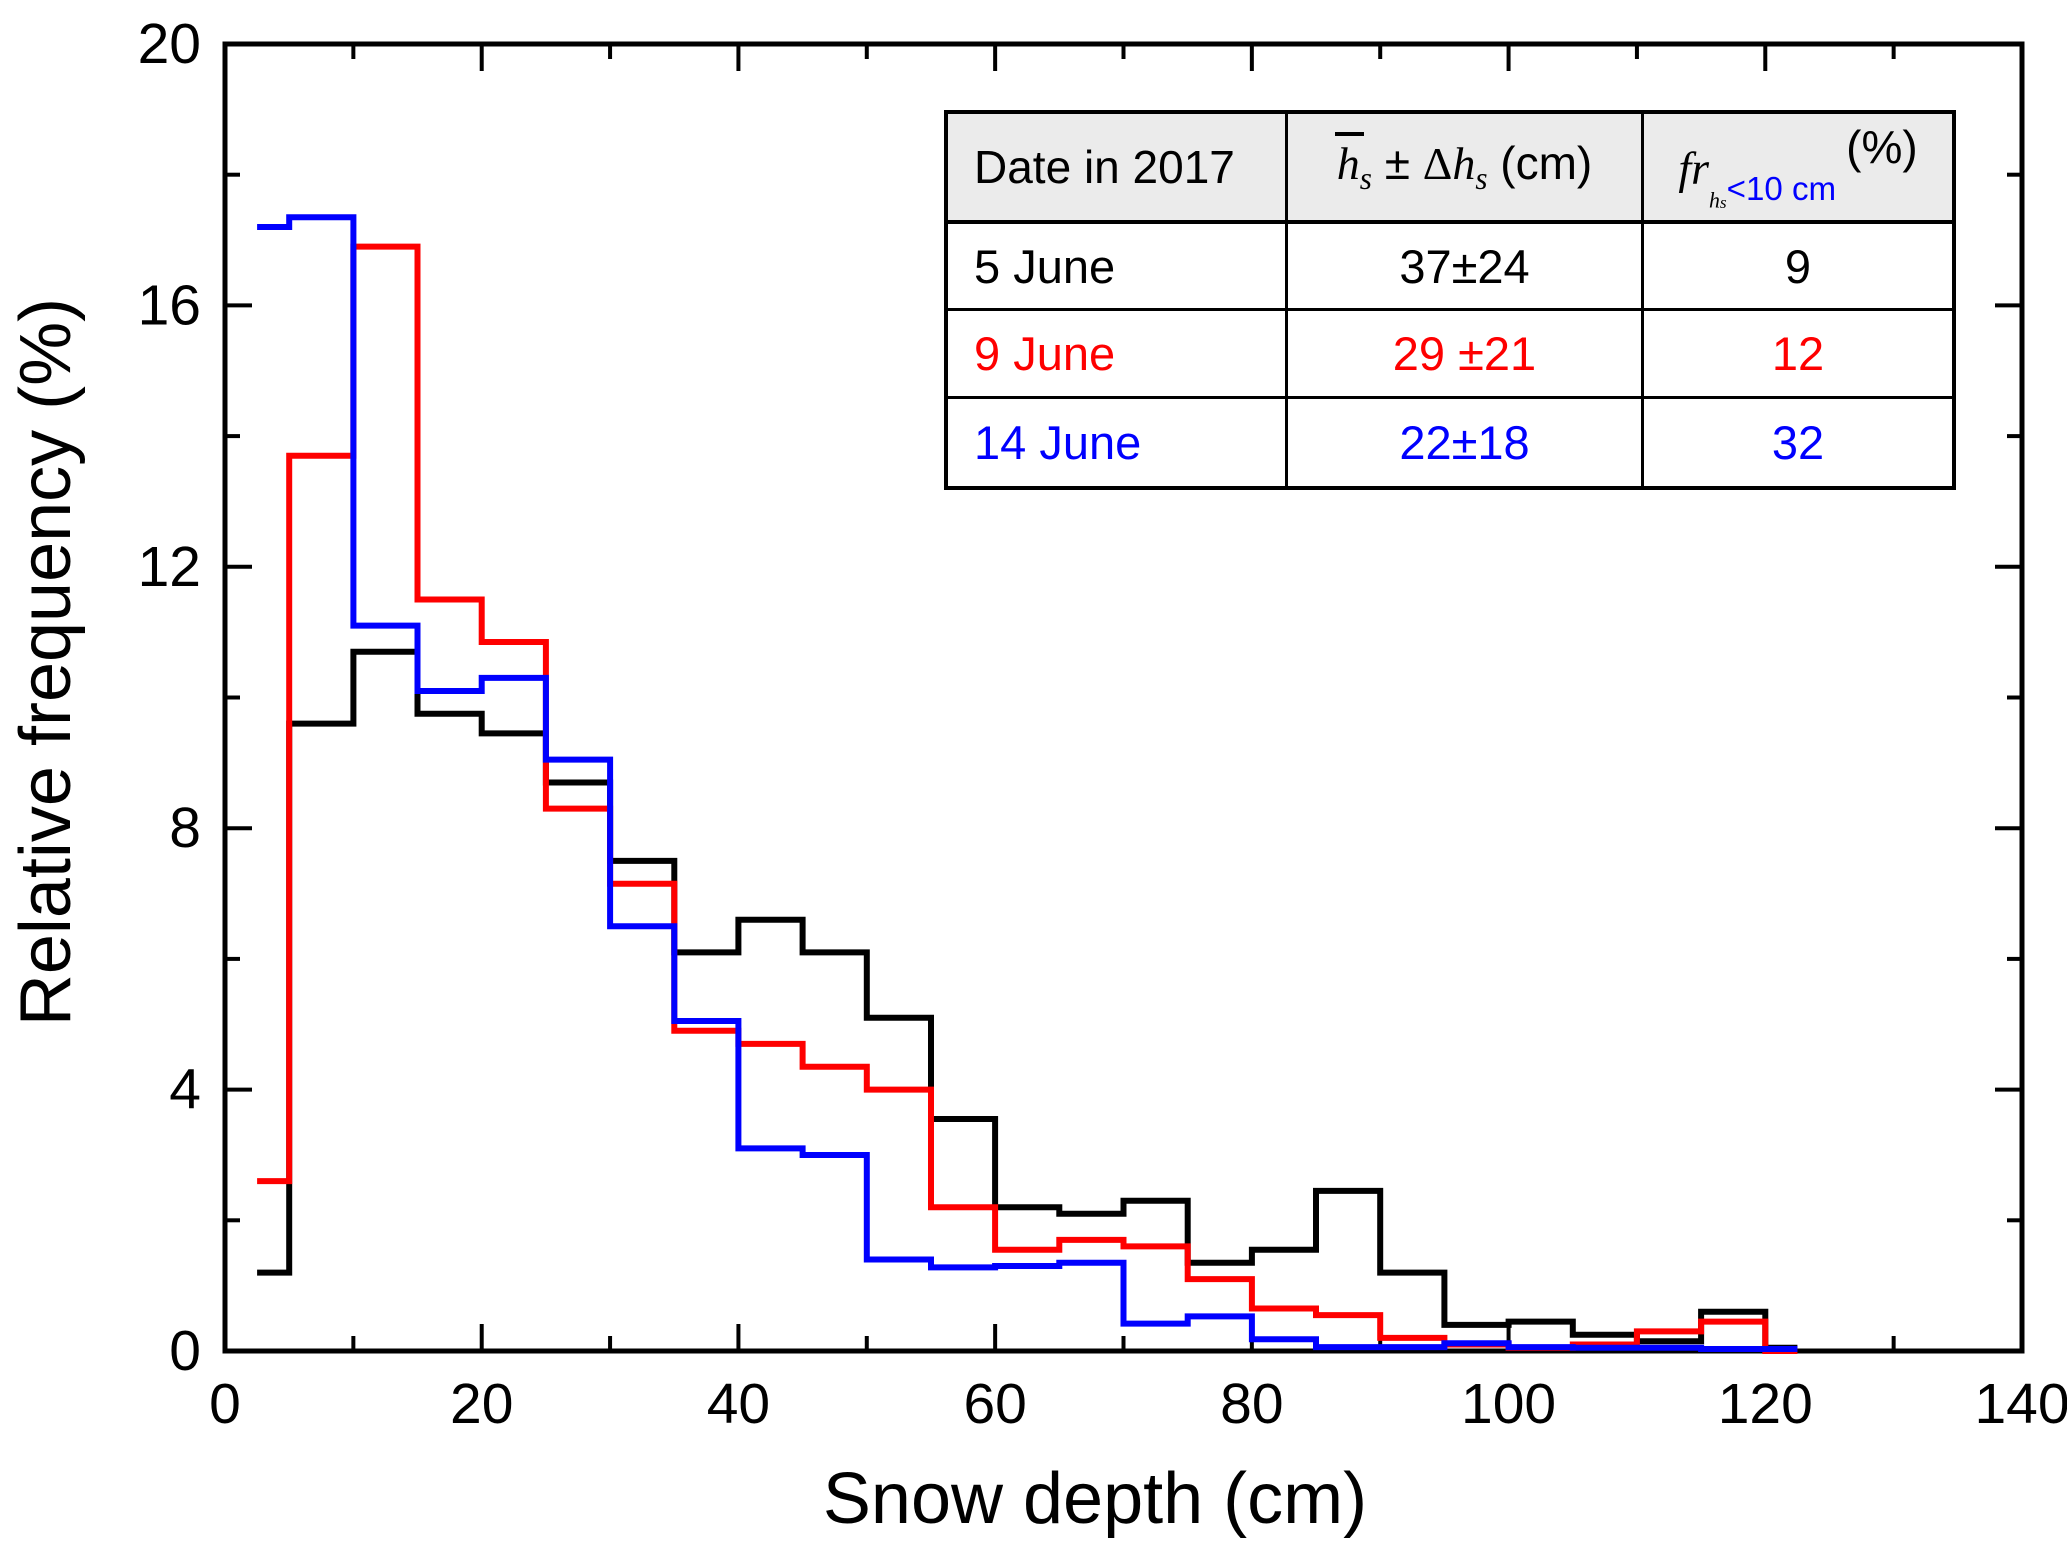 Image resolution: width=2067 pixels, height=1557 pixels. I want to click on x-tick-label: 20, so click(481, 1404).